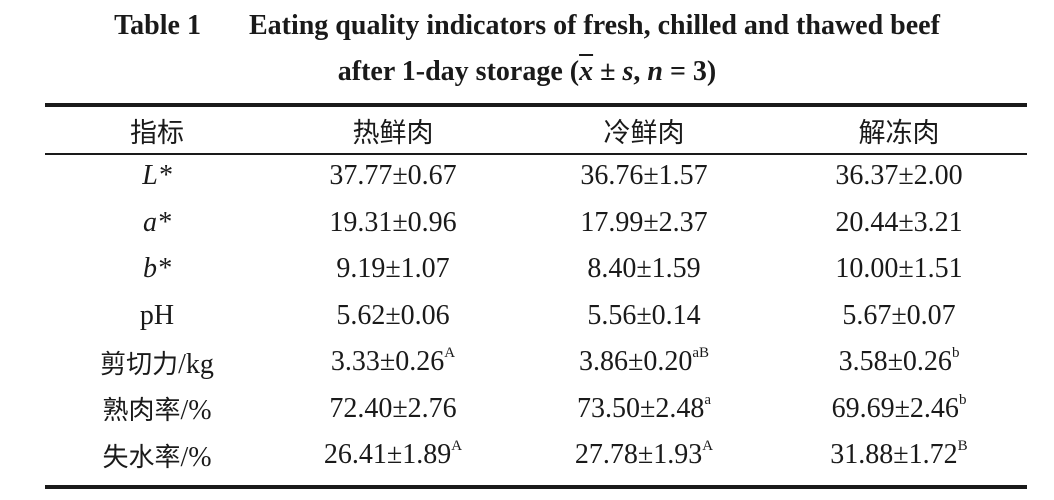 The image size is (1054, 500). Describe the element at coordinates (393, 222) in the screenshot. I see `table-cell: 19.31±0.96` at that location.